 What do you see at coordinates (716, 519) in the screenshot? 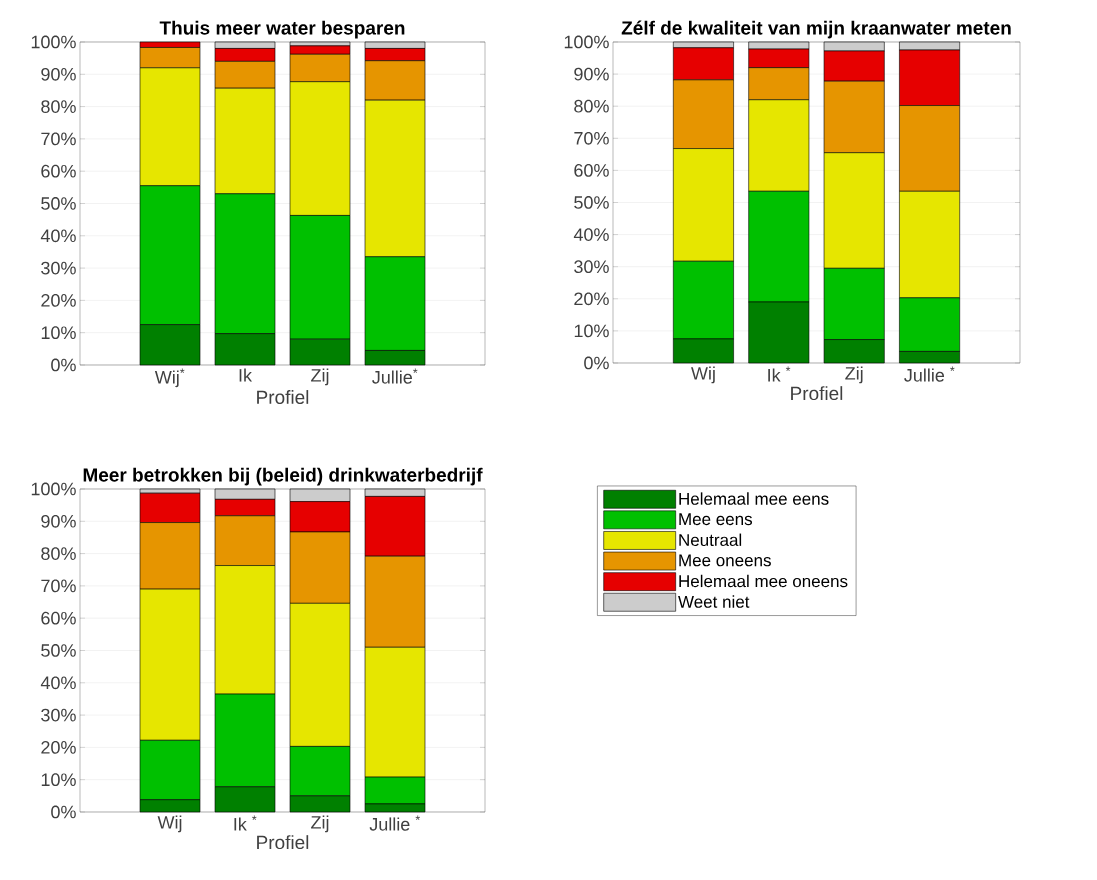
I see `legend-label: Mee eens` at bounding box center [716, 519].